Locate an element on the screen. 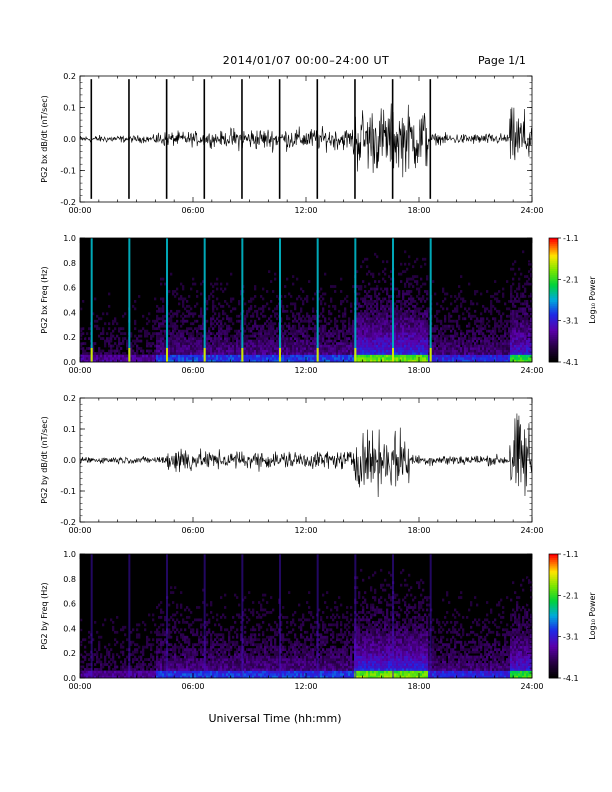  x-axis-title: Universal Time (hh:mm) is located at coordinates (275, 718).